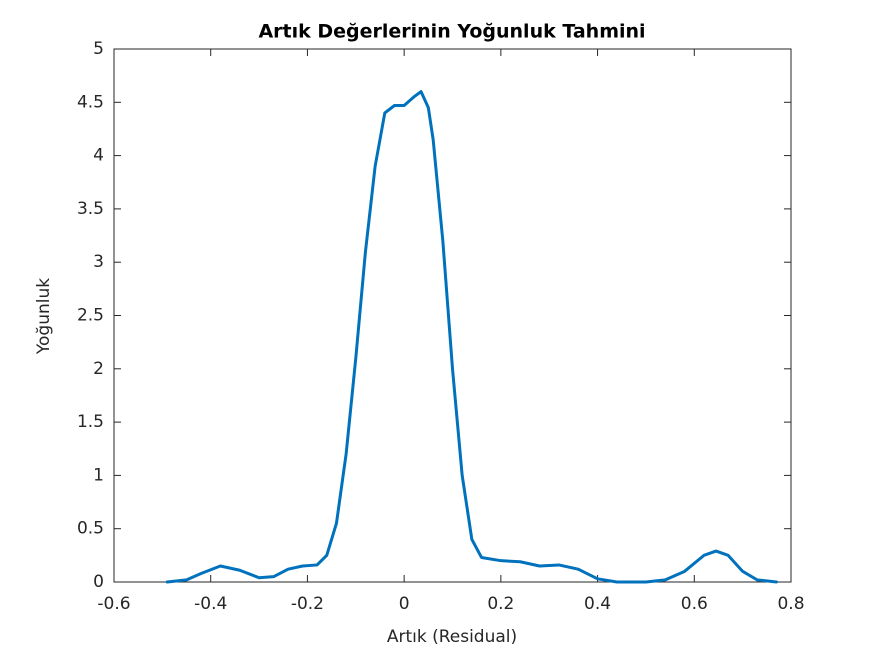  I want to click on y-tick-label: 0, so click(98, 582).